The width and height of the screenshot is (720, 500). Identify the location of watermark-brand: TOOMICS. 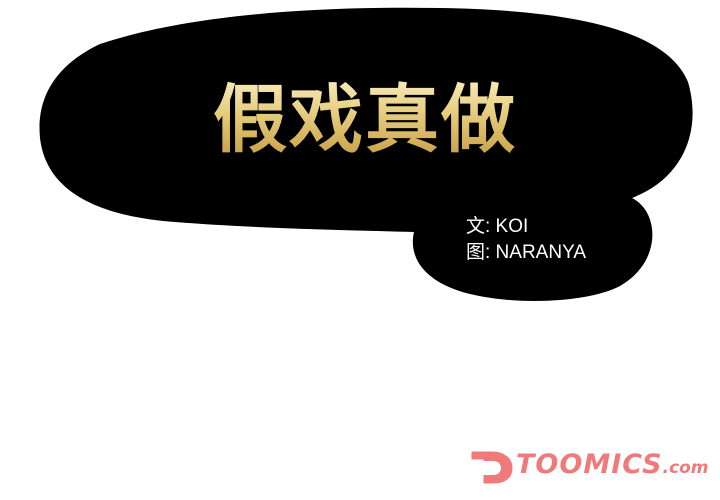
(589, 464).